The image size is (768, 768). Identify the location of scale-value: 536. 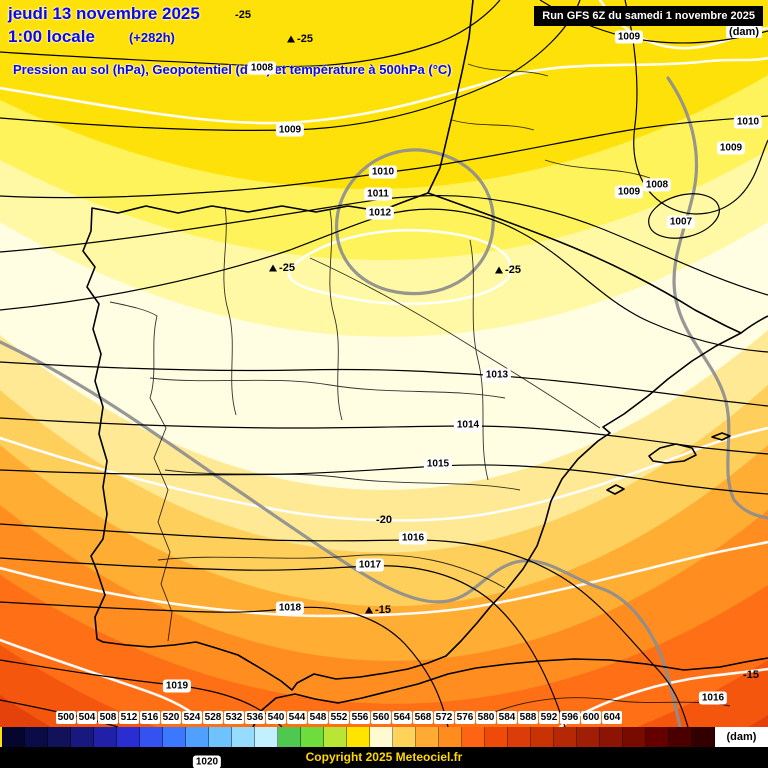
(255, 717).